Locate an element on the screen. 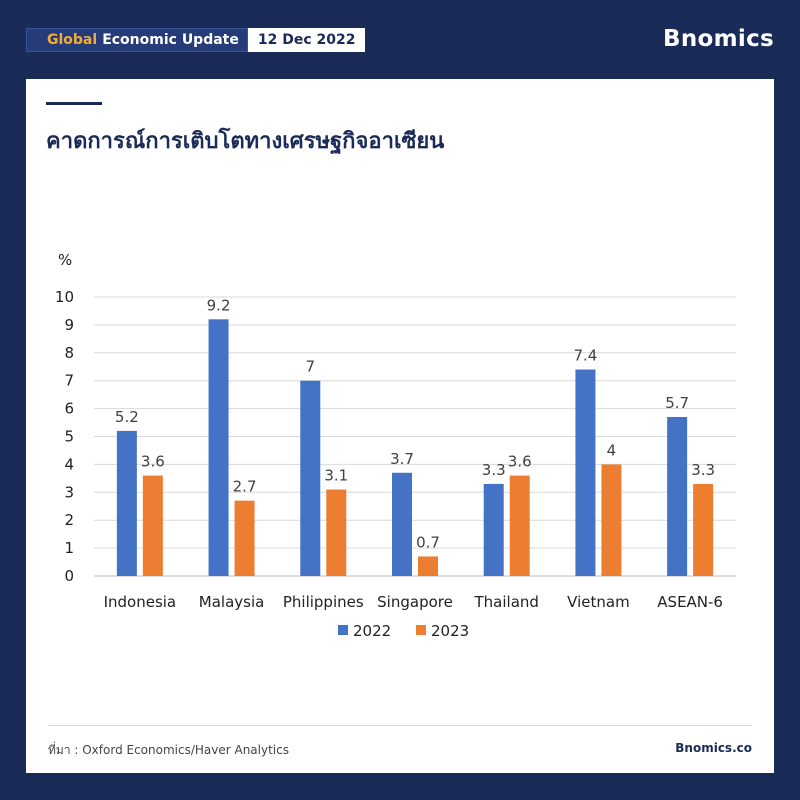 This screenshot has width=800, height=800. data-label: 0.7 is located at coordinates (428, 542).